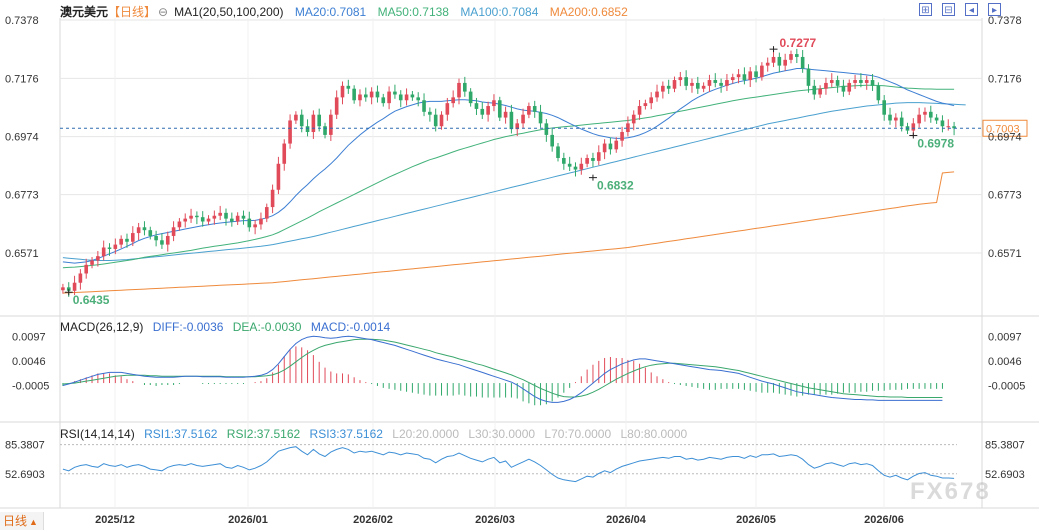  I want to click on macd-diff-line, so click(502, 369).